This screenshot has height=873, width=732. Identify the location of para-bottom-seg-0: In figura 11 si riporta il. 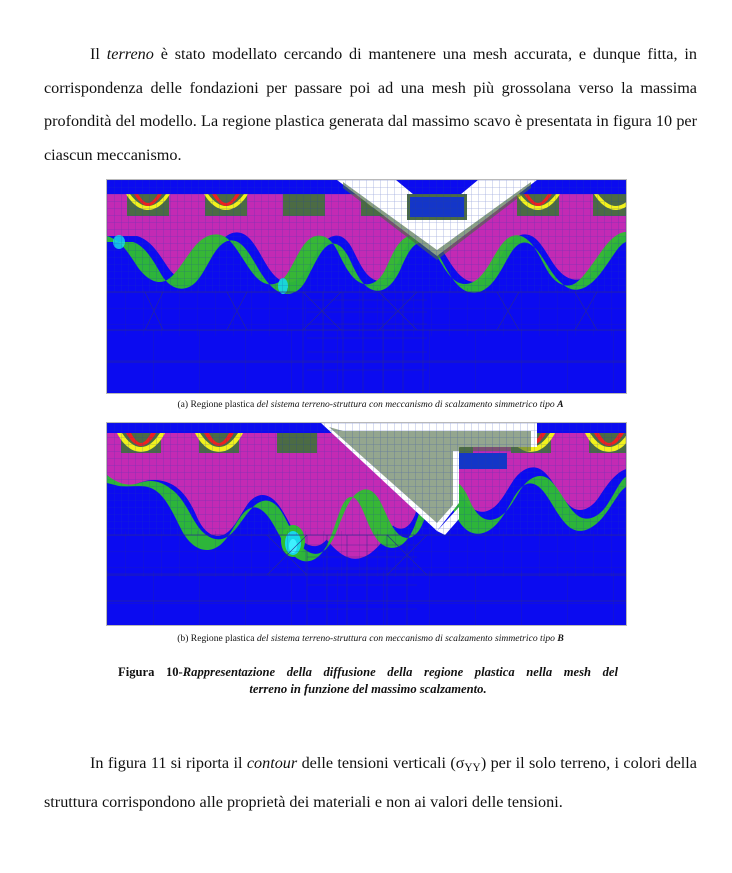
(168, 763).